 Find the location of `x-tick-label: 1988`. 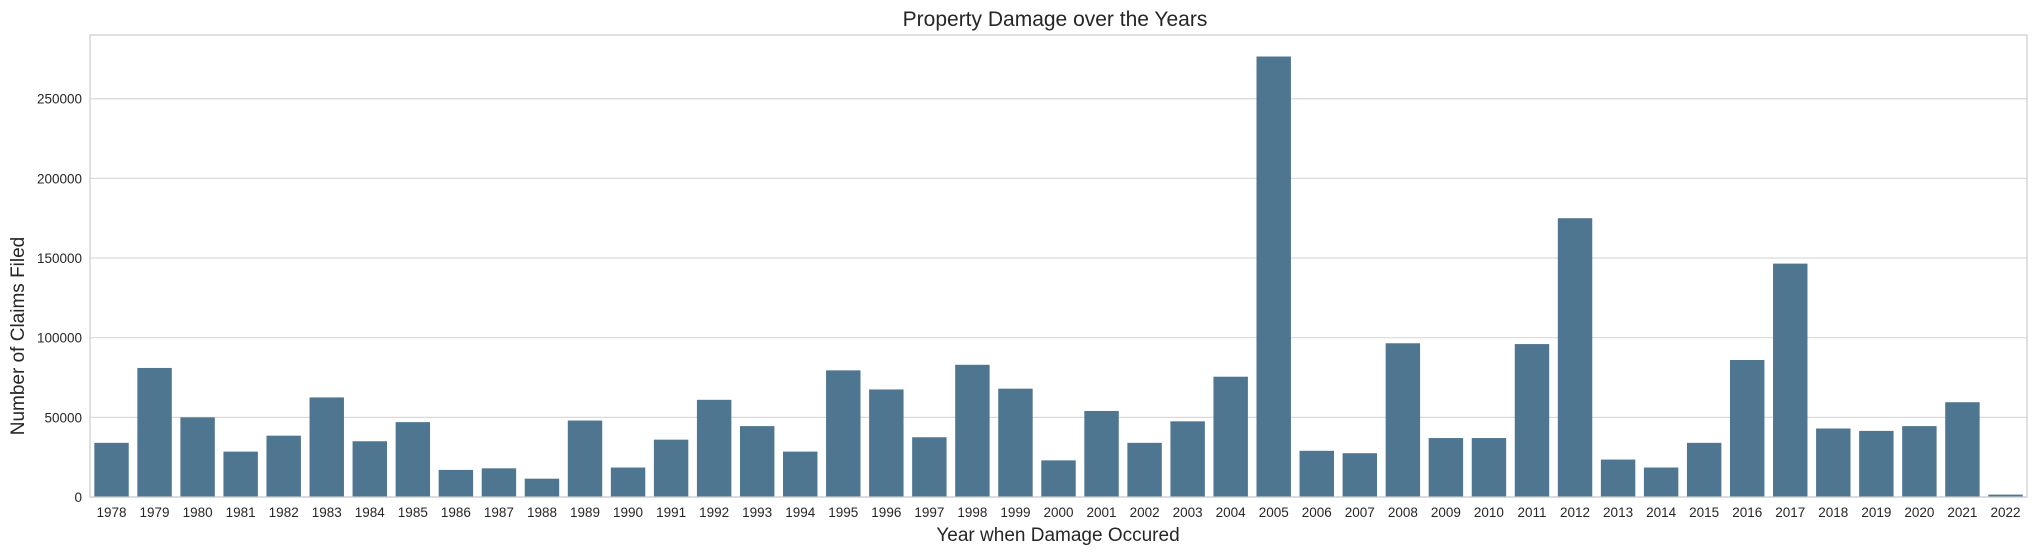

x-tick-label: 1988 is located at coordinates (542, 512).